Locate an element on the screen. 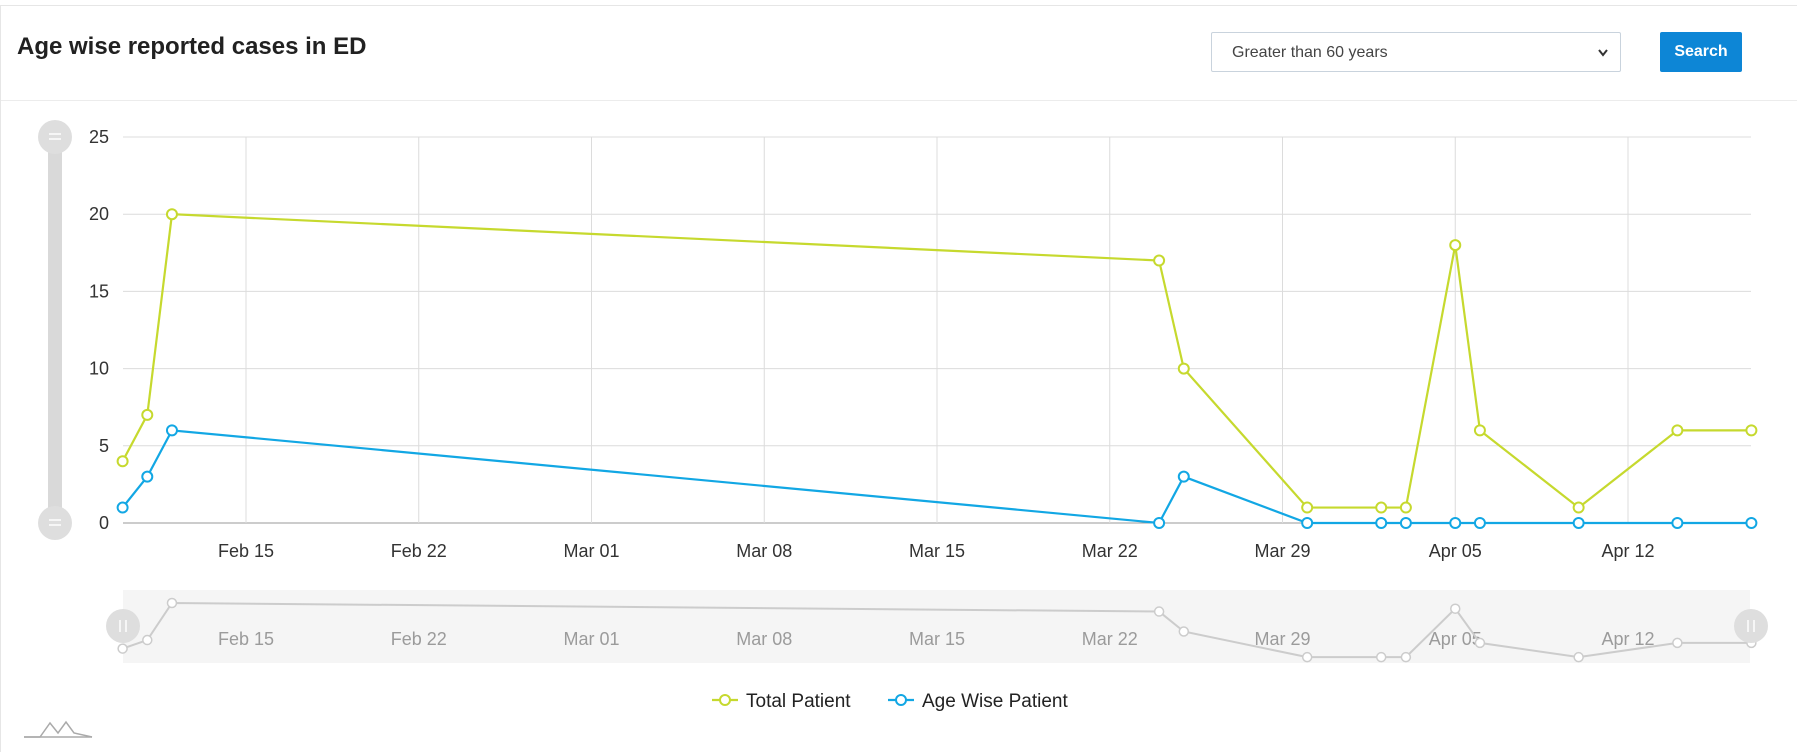 The width and height of the screenshot is (1798, 753). zoom-tick-label: Apr 12 is located at coordinates (1627, 639).